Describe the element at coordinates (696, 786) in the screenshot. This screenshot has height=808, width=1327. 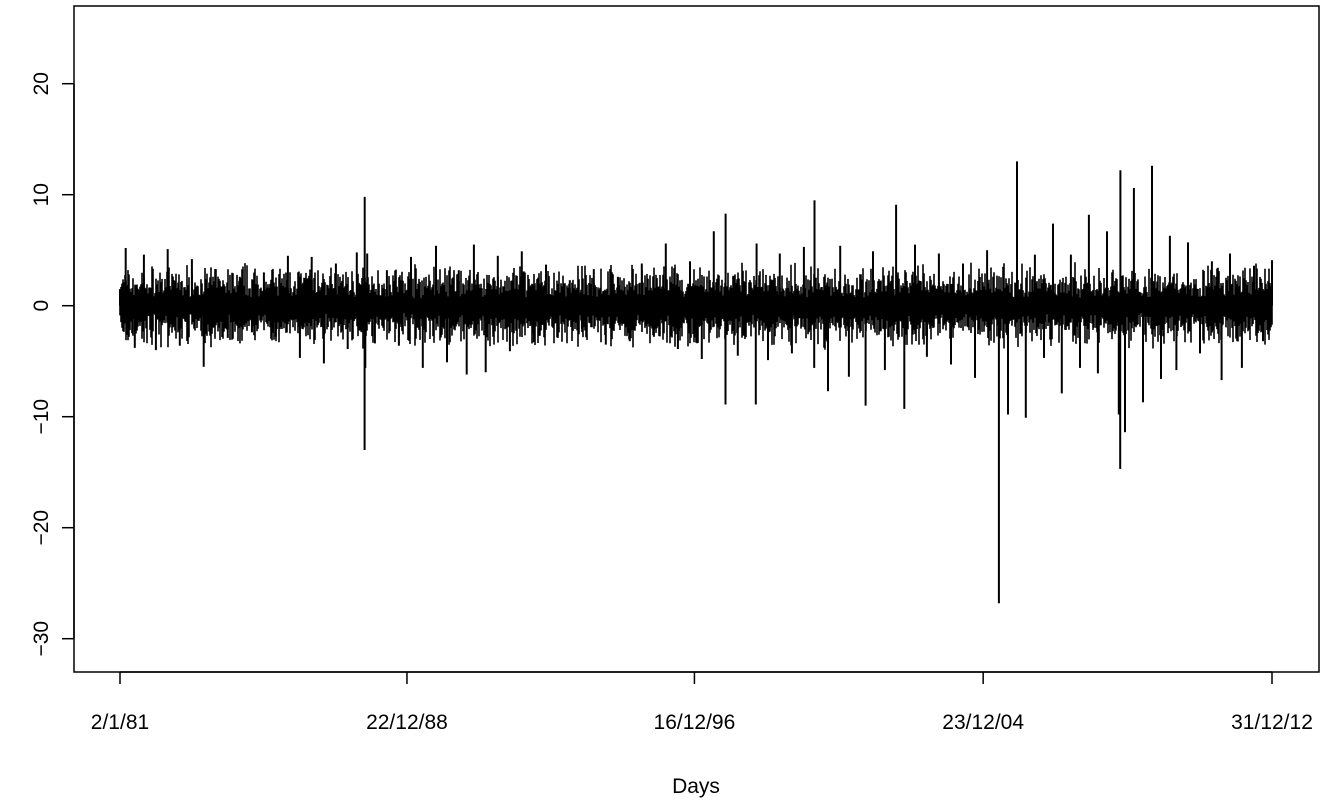
I see `x-axis-title: Days` at that location.